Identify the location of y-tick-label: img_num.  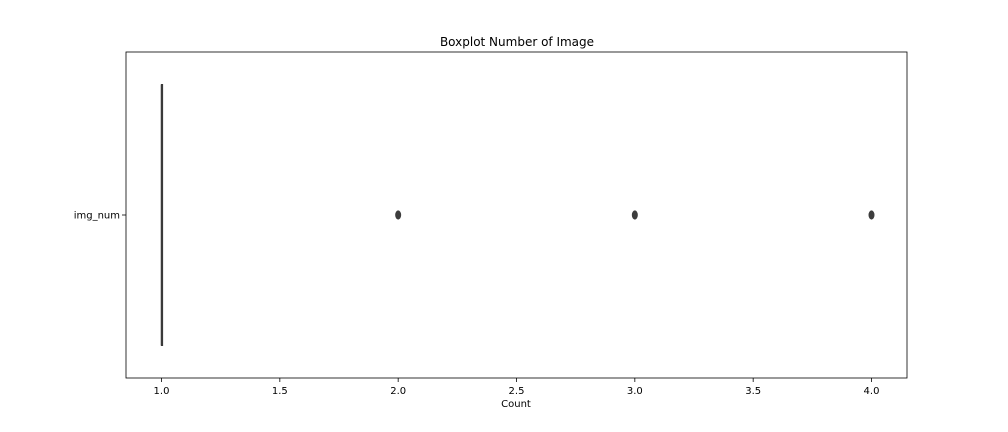
(97, 216).